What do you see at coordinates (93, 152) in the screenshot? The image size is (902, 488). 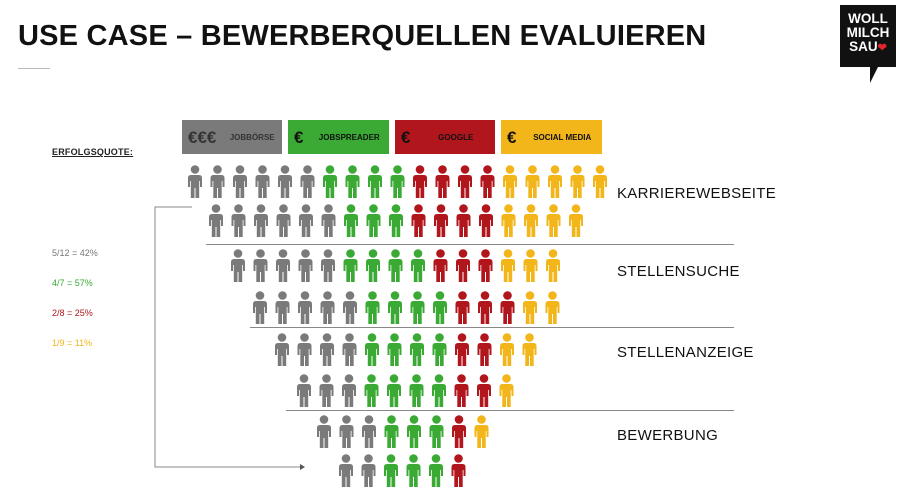 I see `erfolgsquote-label: ERFOLGSQUOTE:` at bounding box center [93, 152].